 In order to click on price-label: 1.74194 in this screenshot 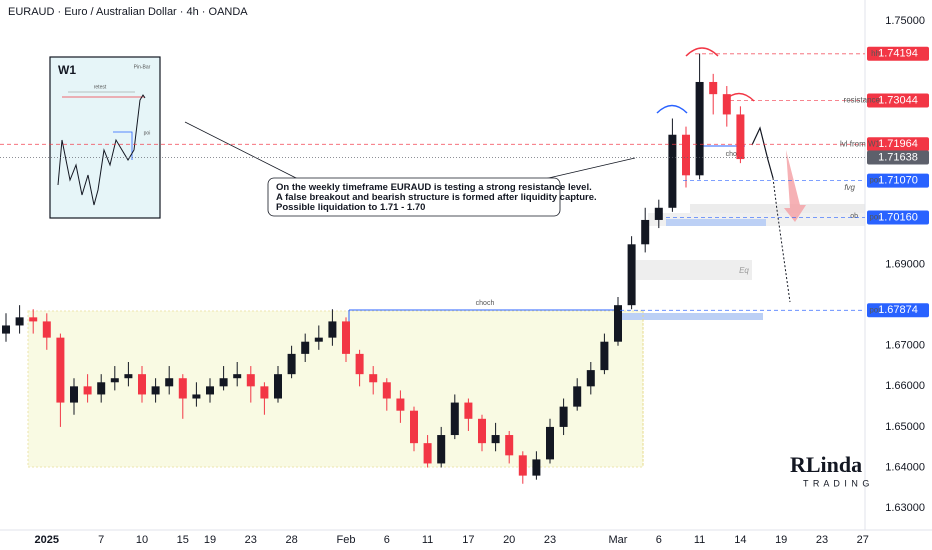, I will do `click(898, 54)`.